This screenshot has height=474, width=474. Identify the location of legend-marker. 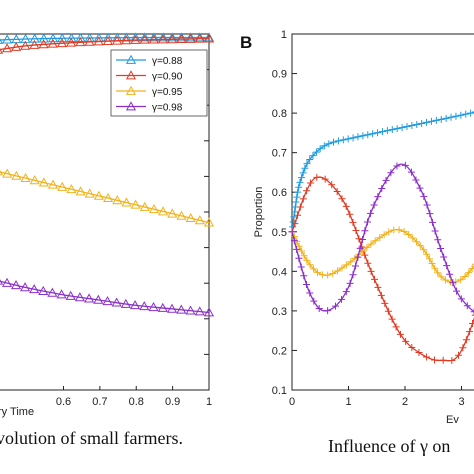
(131, 75).